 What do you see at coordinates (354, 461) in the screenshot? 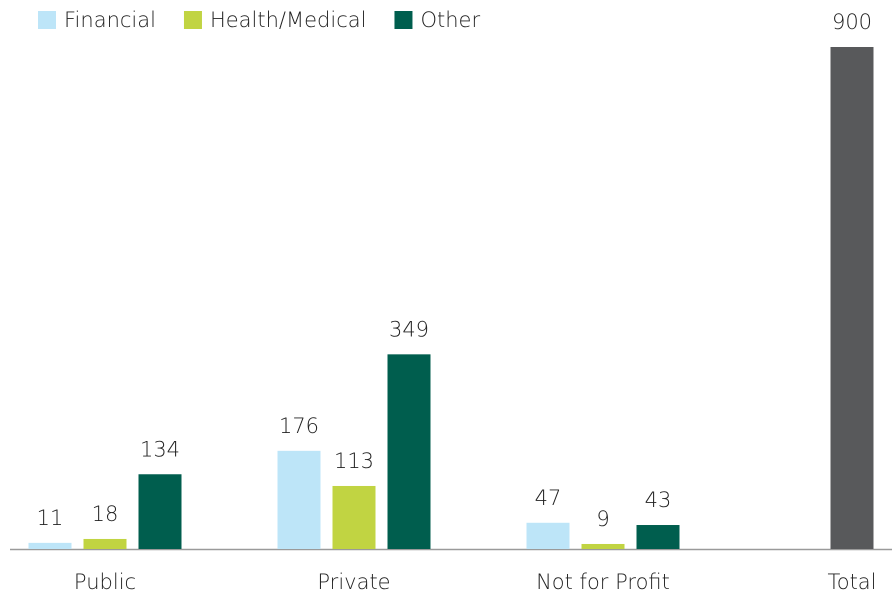
I see `value-label: 113` at bounding box center [354, 461].